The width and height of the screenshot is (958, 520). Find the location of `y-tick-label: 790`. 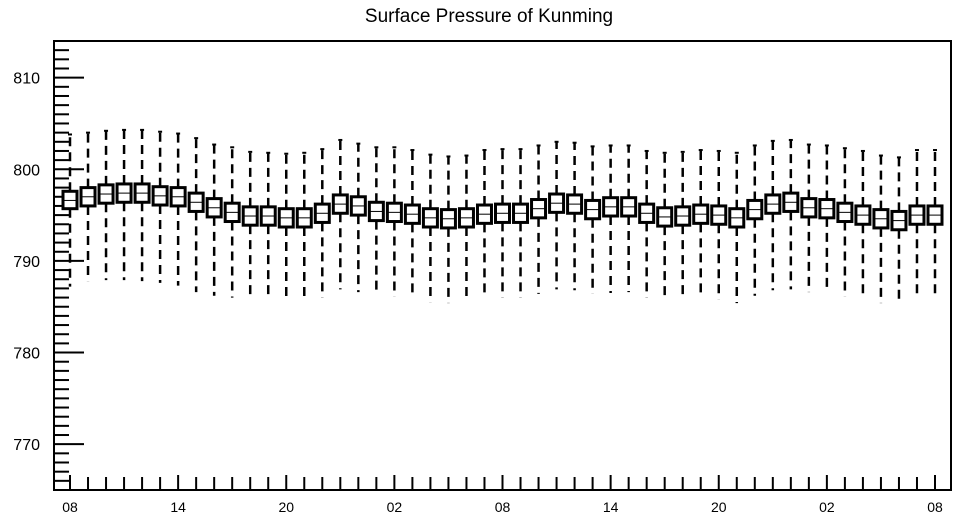

y-tick-label: 790 is located at coordinates (26, 262).